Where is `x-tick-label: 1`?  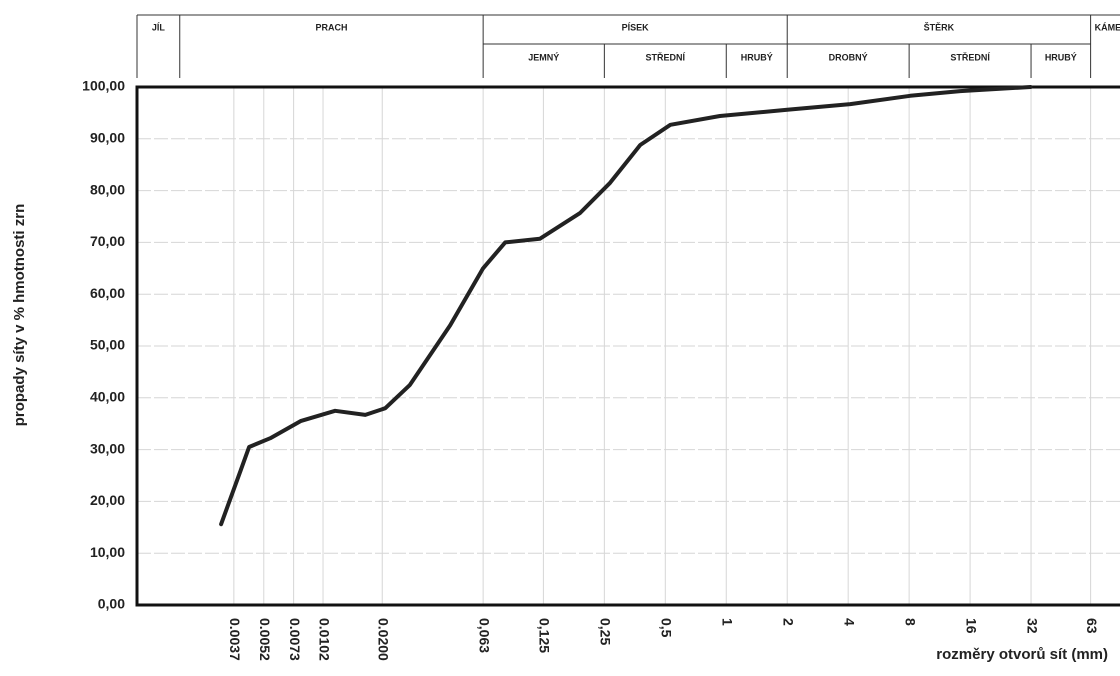 x-tick-label: 1 is located at coordinates (728, 622).